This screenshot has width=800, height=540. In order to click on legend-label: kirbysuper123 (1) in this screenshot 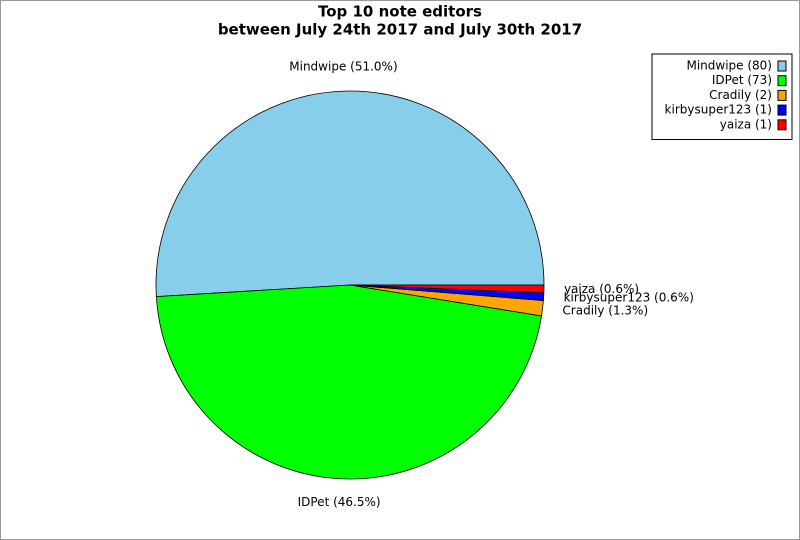, I will do `click(718, 110)`.